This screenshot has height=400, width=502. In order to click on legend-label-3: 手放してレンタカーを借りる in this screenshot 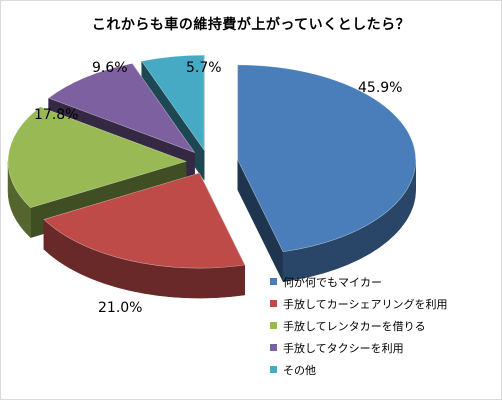, I will do `click(354, 326)`.